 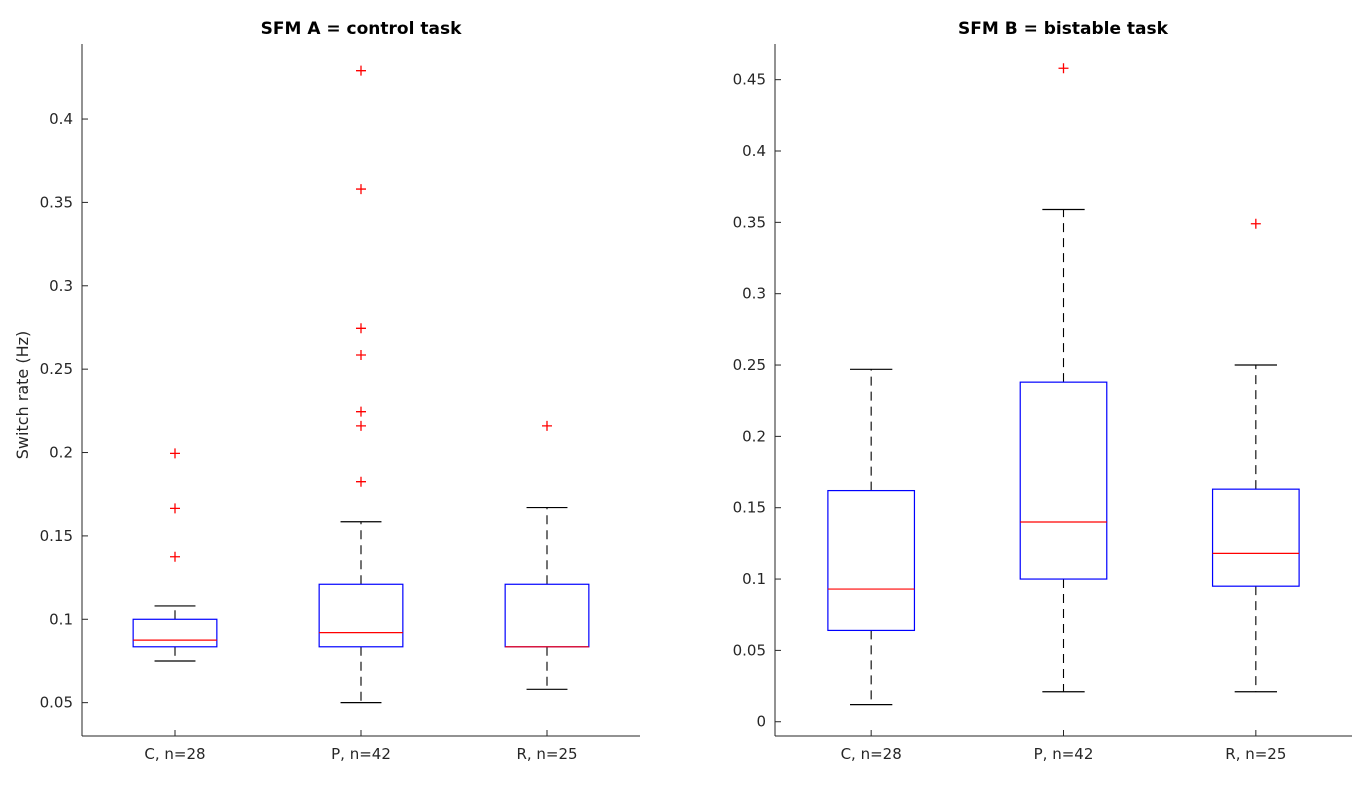 What do you see at coordinates (361, 29) in the screenshot?
I see `chart-title: SFM A = control task` at bounding box center [361, 29].